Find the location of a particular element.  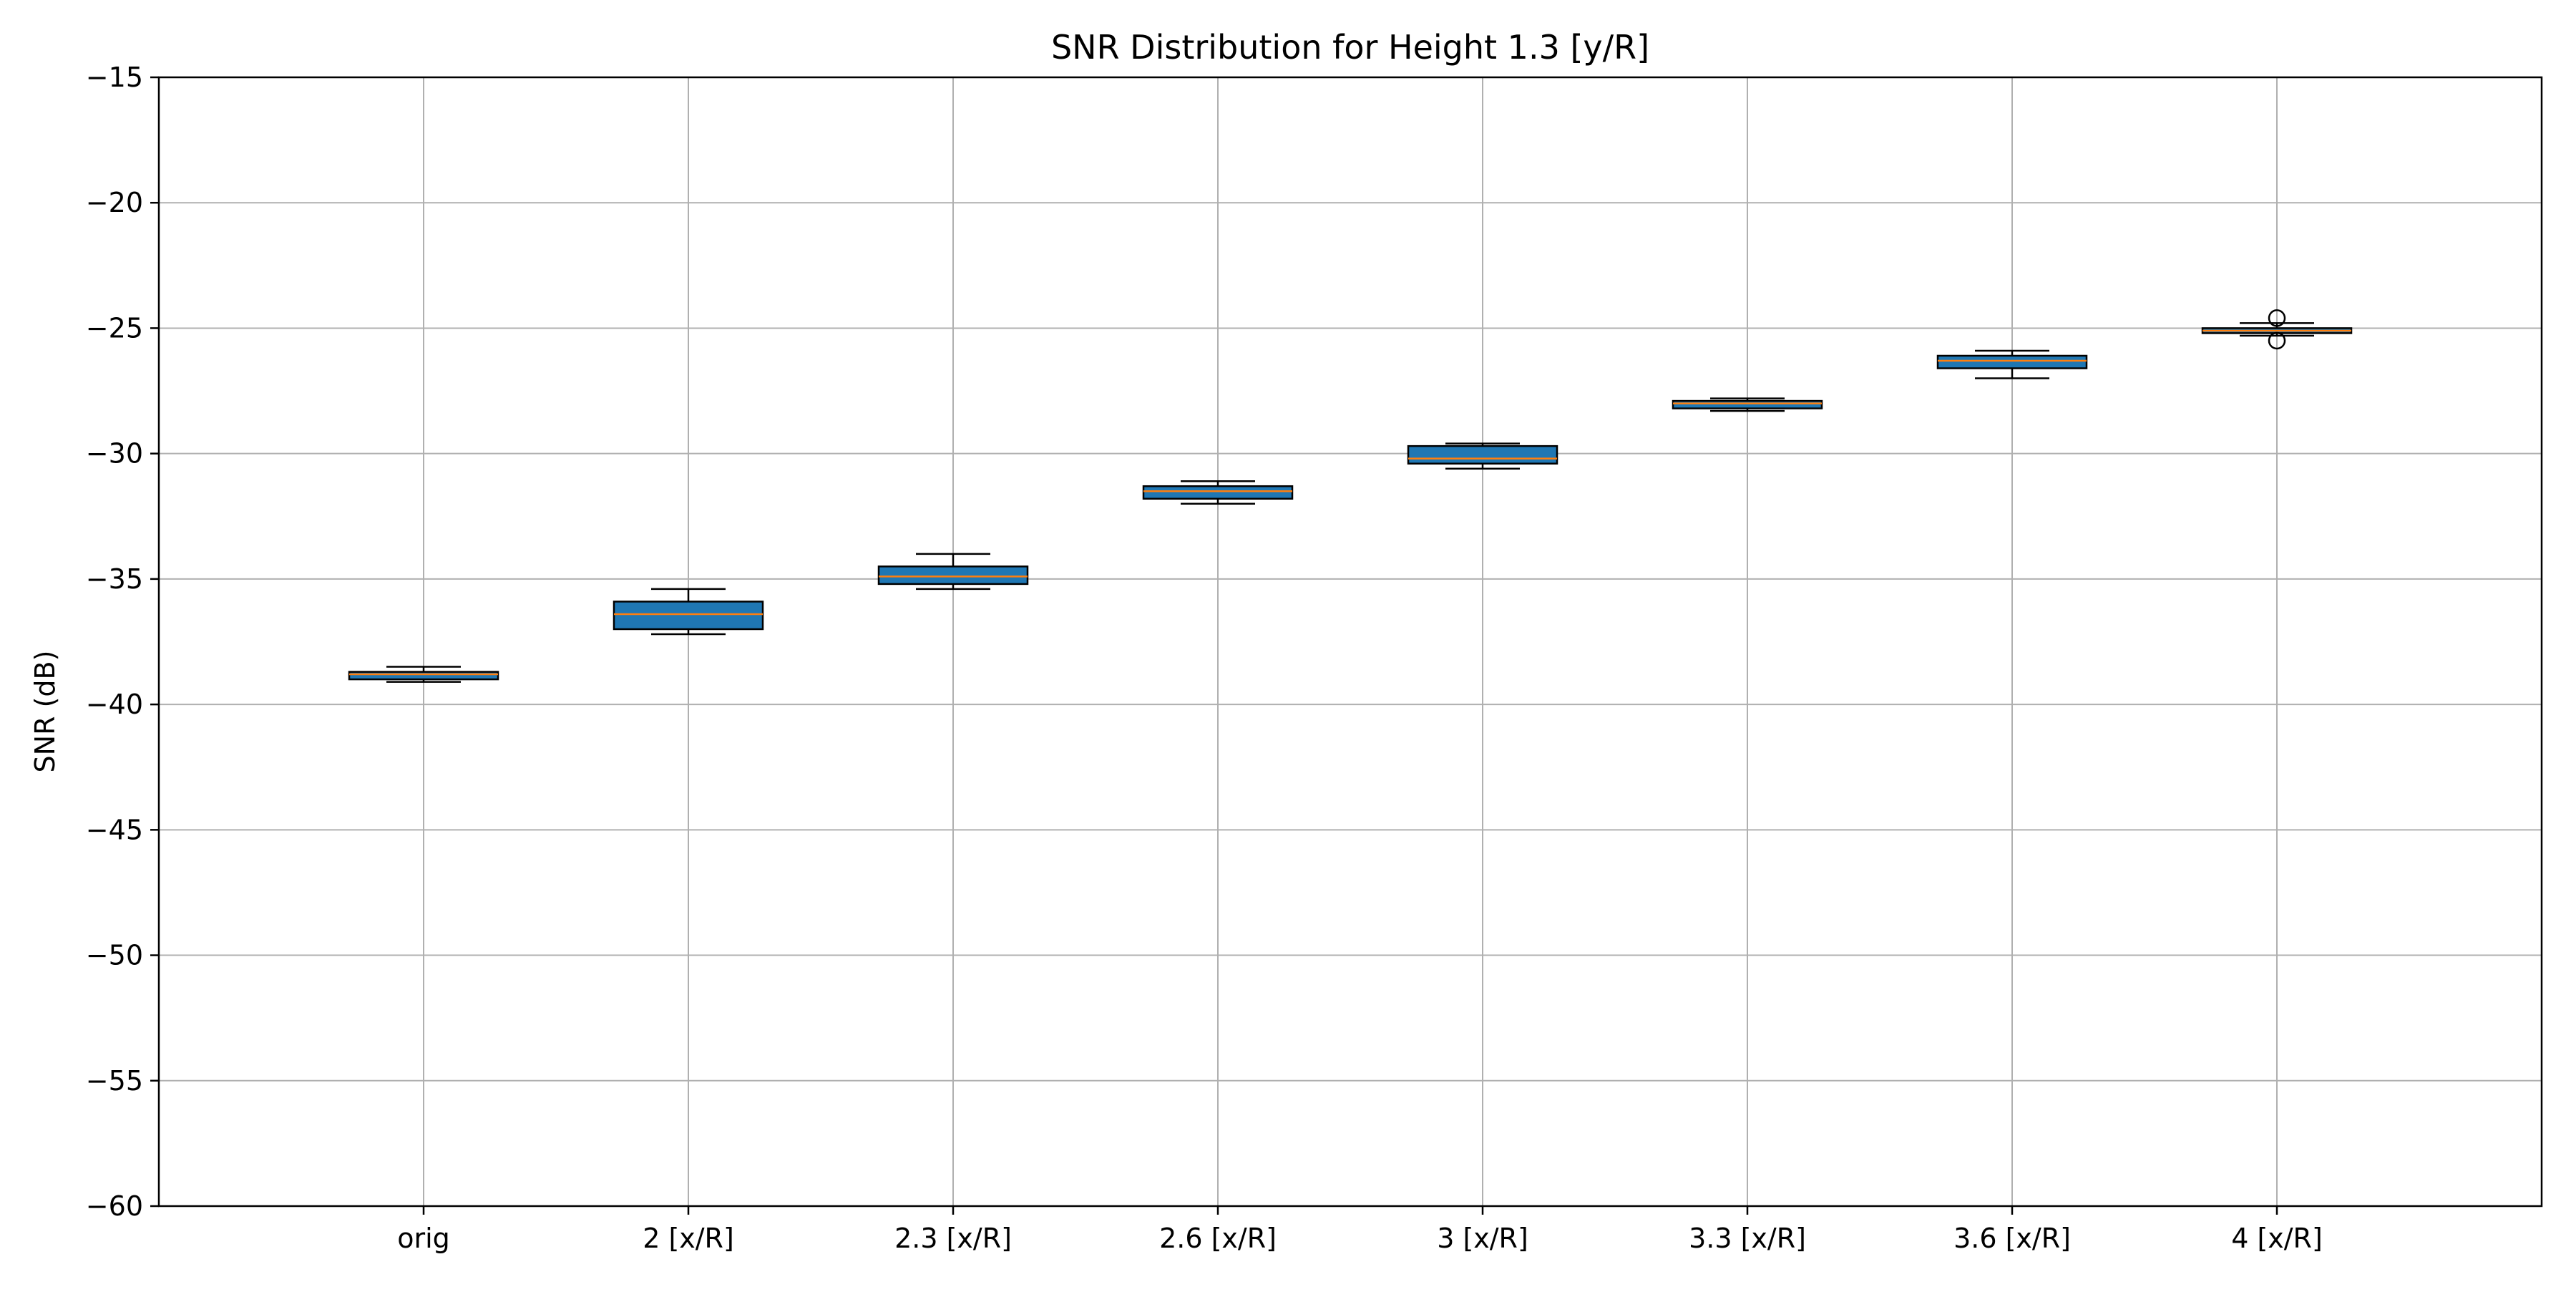

y-tick-label: −25 is located at coordinates (114, 328).